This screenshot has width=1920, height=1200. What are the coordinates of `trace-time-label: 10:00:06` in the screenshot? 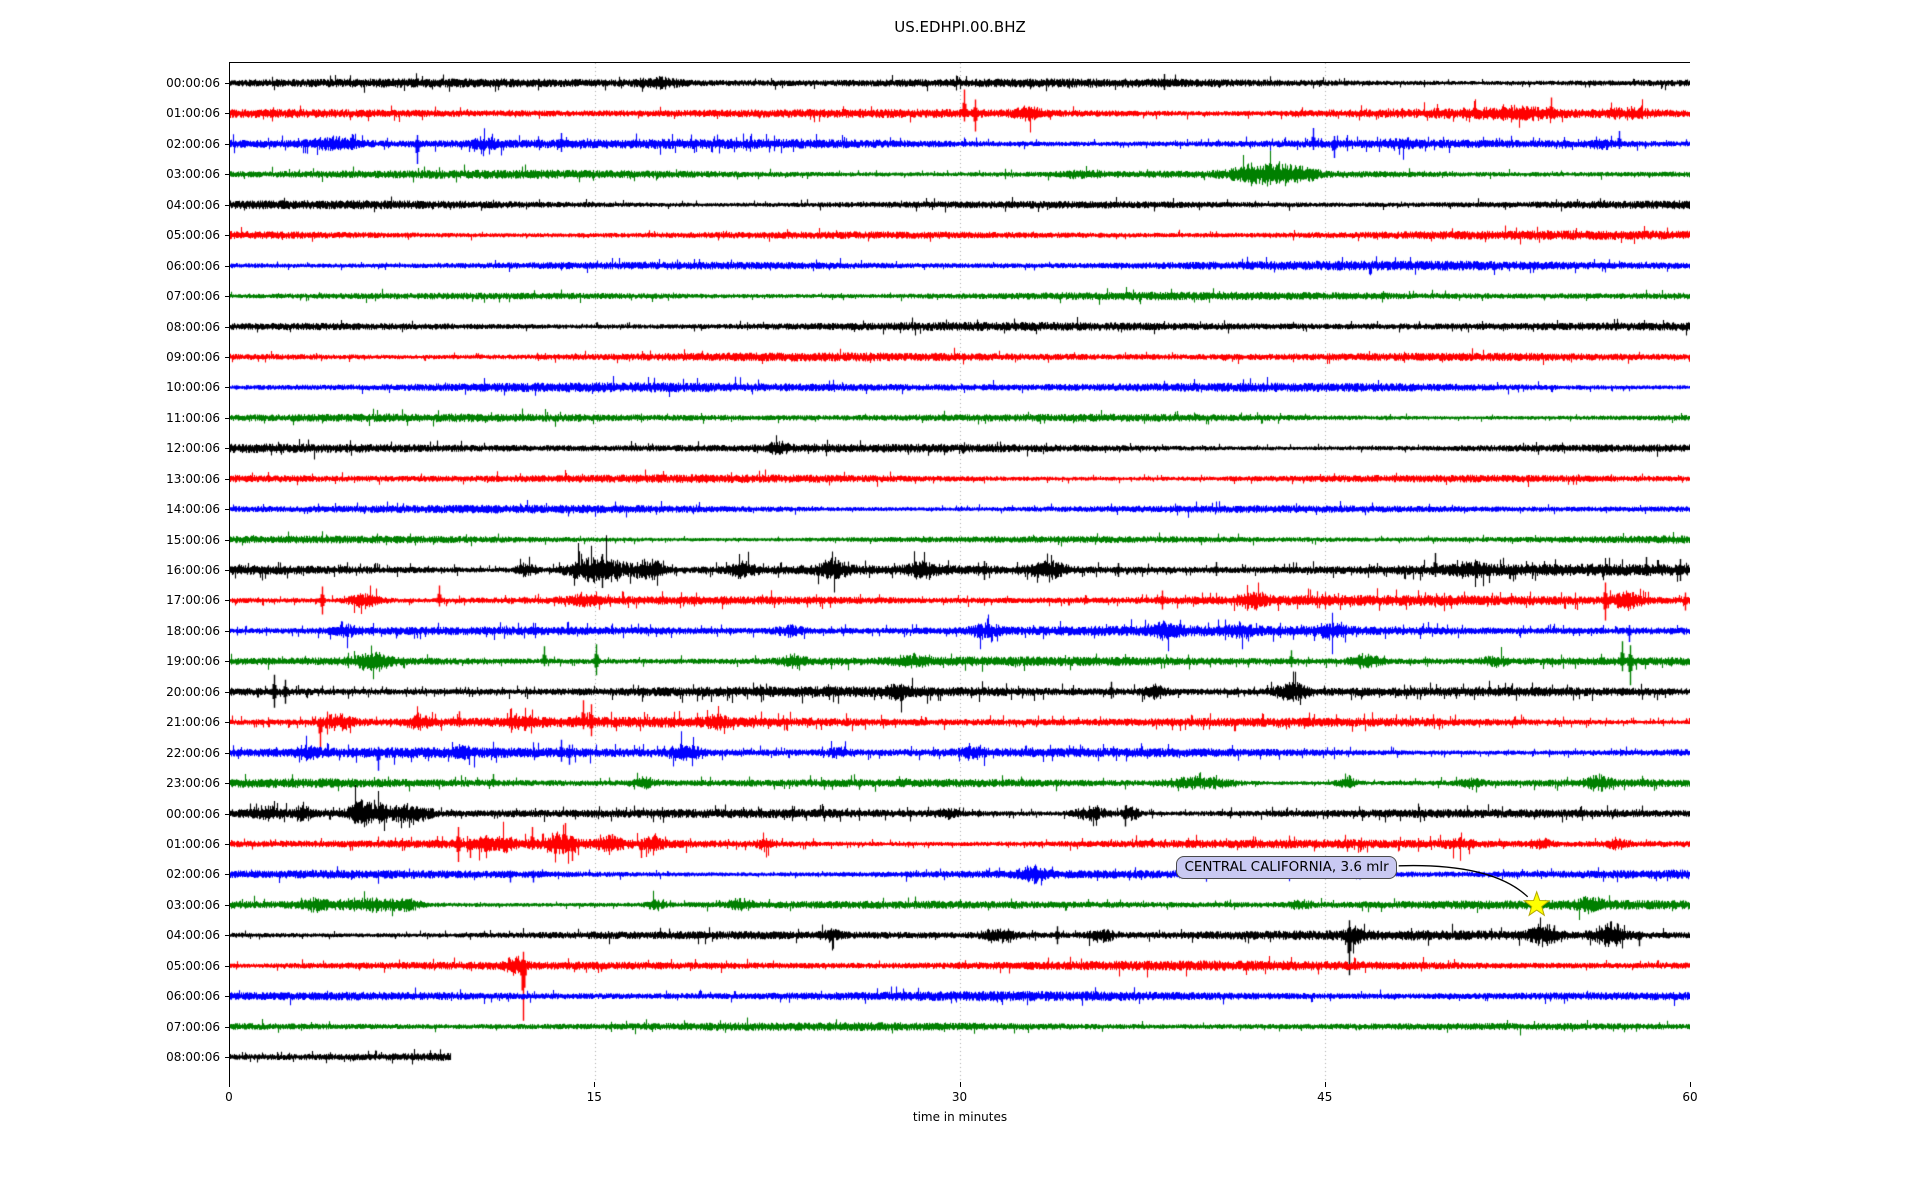 It's located at (193, 387).